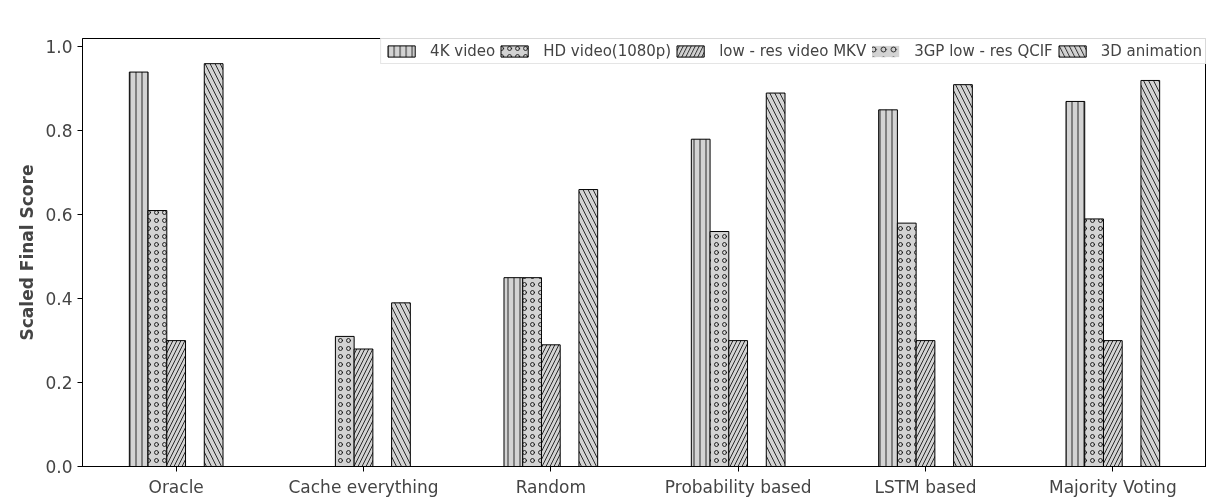  Describe the element at coordinates (738, 486) in the screenshot. I see `x-tick-label: Probability based` at that location.